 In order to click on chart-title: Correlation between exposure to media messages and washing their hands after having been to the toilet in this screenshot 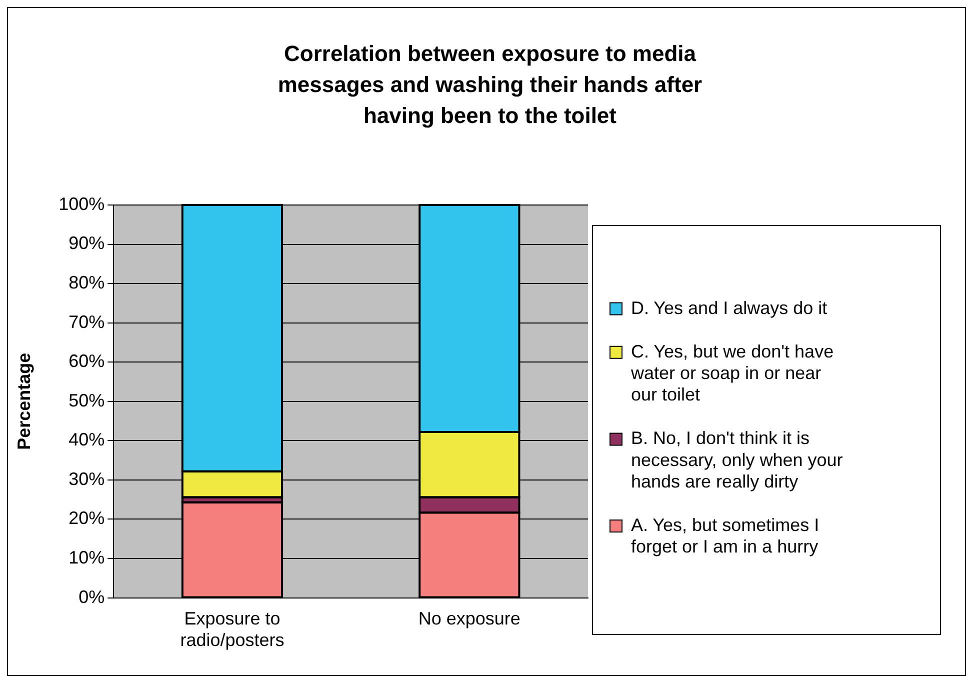, I will do `click(490, 85)`.